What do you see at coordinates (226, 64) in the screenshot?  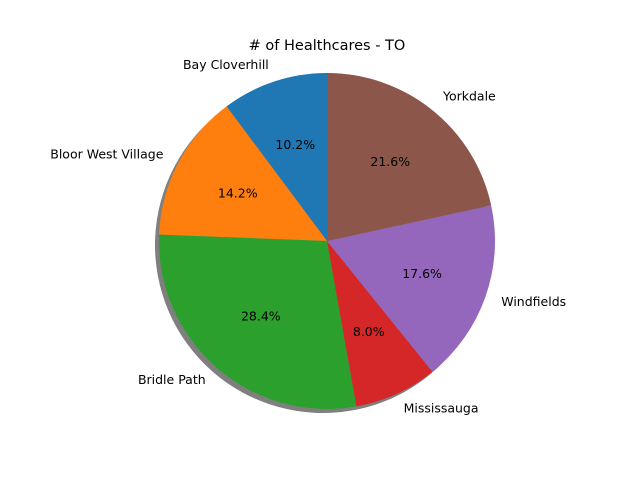 I see `slice-label-bay-cloverhill: Bay Cloverhill` at bounding box center [226, 64].